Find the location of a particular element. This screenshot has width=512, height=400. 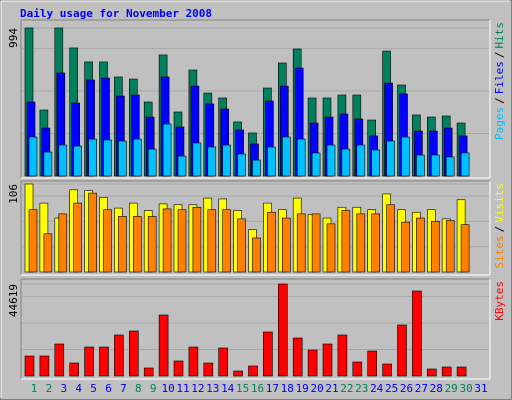

x-tick-label: 29 is located at coordinates (451, 388).